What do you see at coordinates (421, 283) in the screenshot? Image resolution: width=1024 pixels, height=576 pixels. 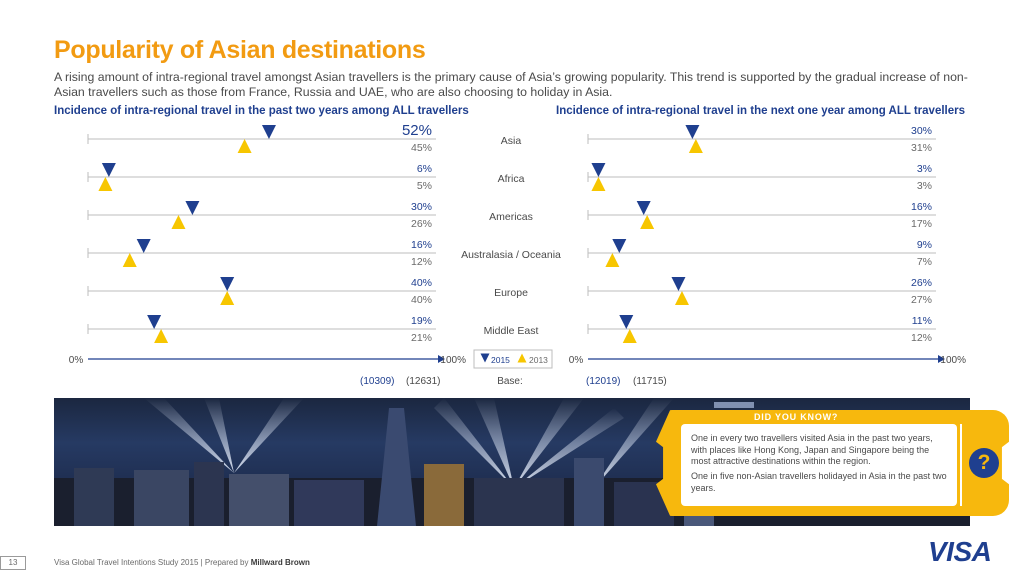 I see `value-label-2015: 40%` at bounding box center [421, 283].